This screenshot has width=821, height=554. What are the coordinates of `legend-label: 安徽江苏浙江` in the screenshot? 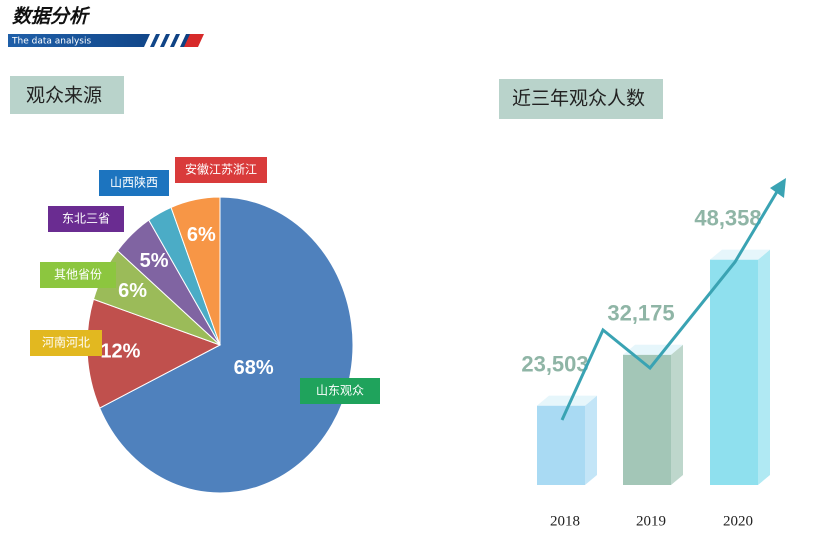 It's located at (221, 169).